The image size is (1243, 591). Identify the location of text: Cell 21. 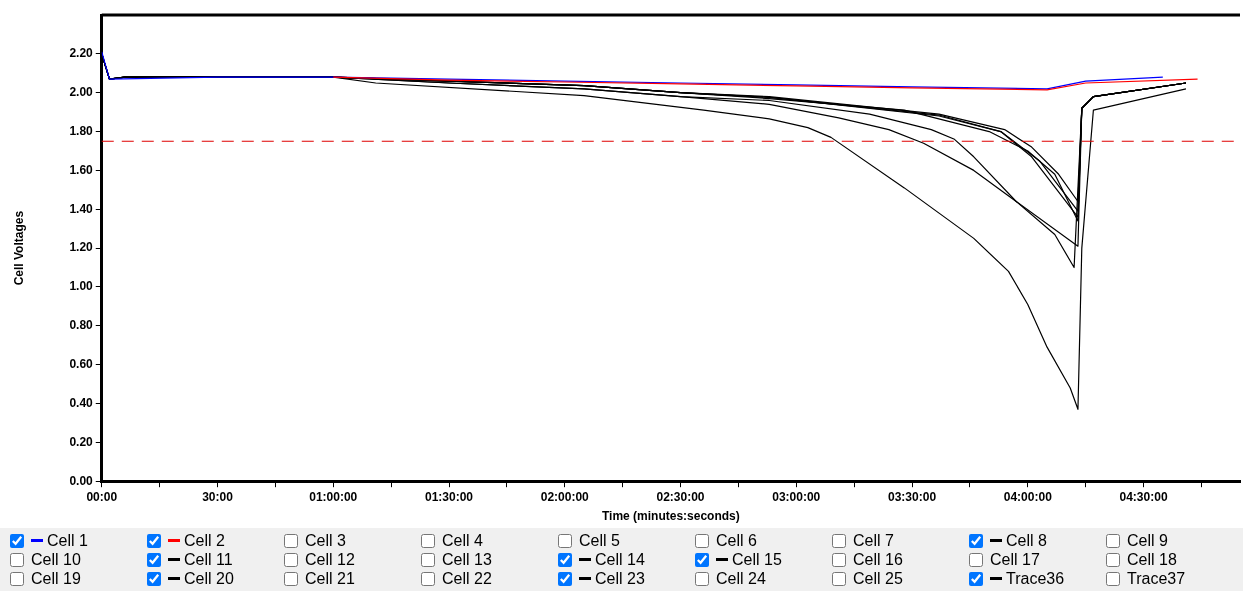
(330, 578).